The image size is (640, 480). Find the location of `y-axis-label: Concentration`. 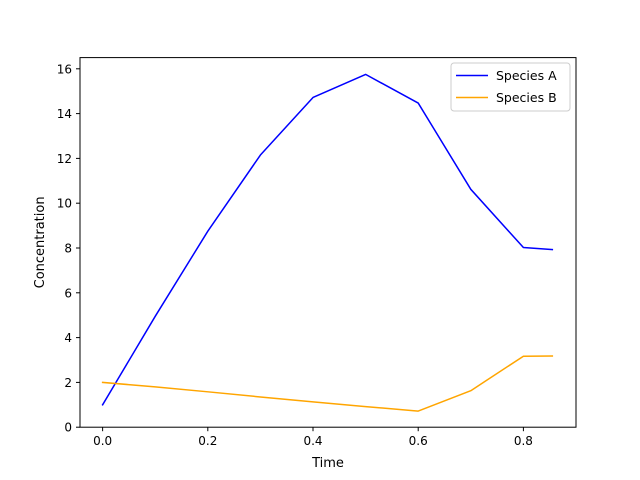

y-axis-label: Concentration is located at coordinates (40, 242).